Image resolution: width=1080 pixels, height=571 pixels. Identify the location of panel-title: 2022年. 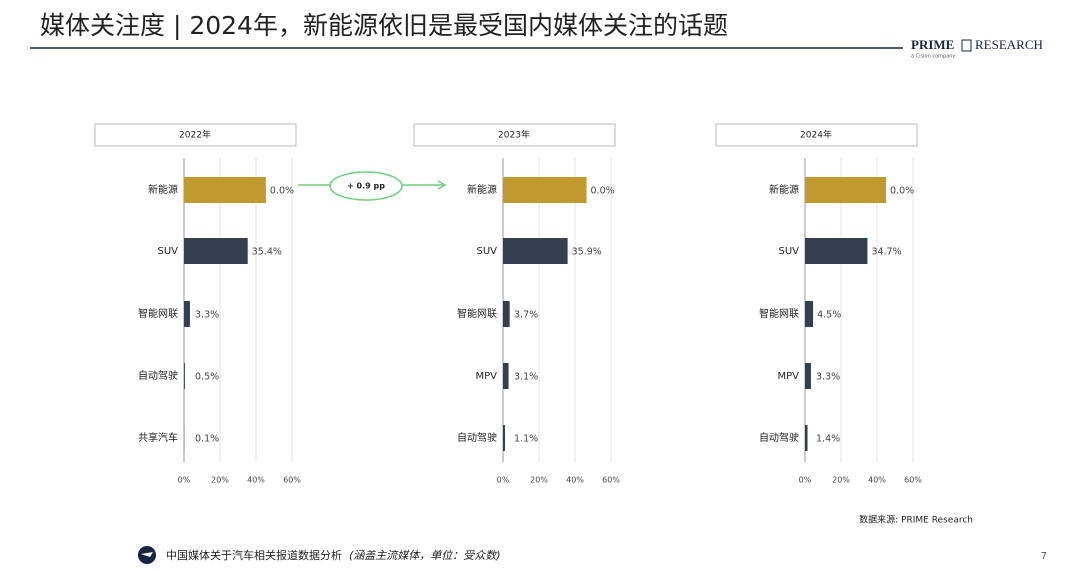
(195, 135).